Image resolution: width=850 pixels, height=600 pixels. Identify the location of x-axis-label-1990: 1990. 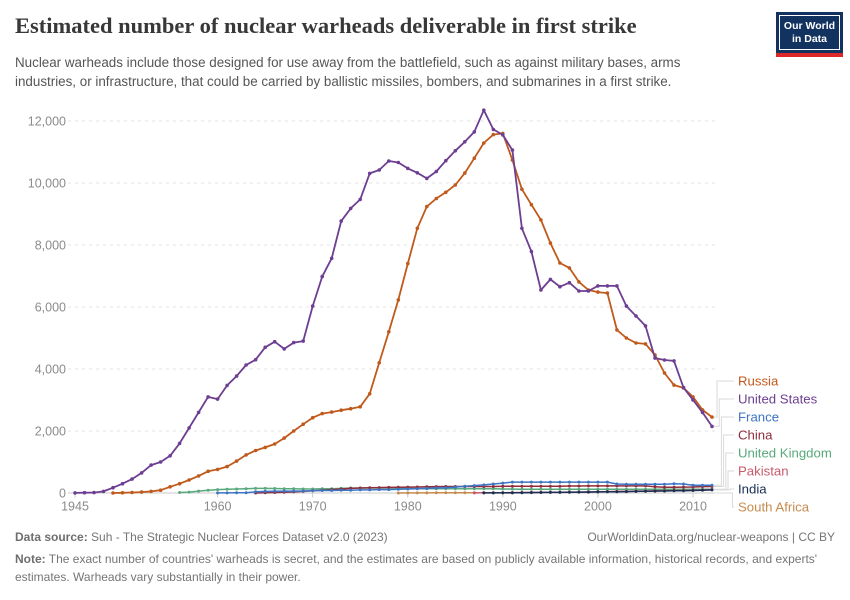
(503, 507).